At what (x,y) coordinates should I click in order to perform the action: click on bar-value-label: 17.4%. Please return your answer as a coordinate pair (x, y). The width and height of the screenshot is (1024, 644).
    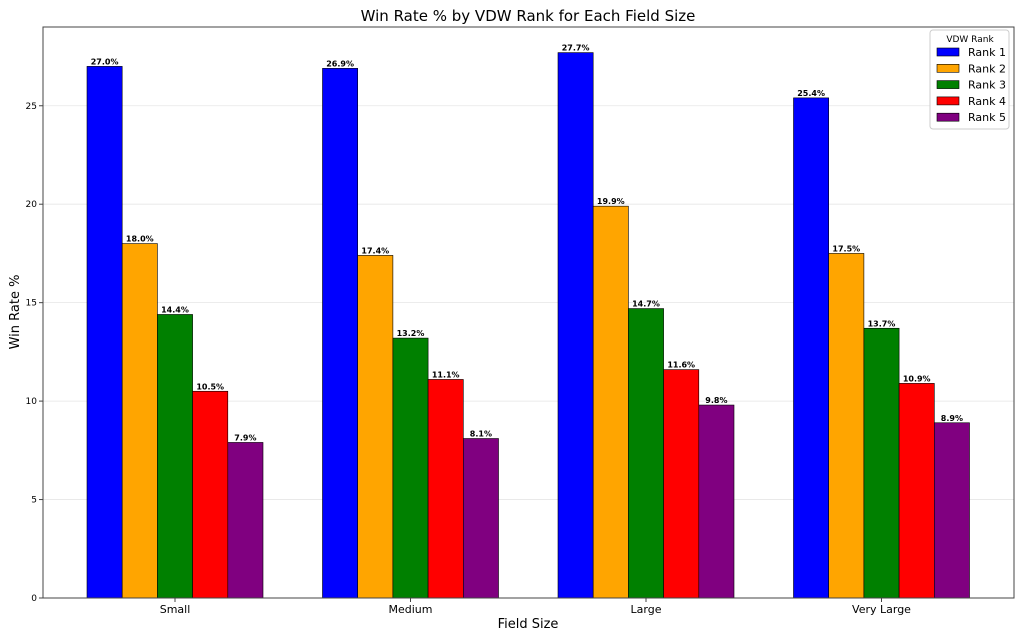
    Looking at the image, I should click on (375, 250).